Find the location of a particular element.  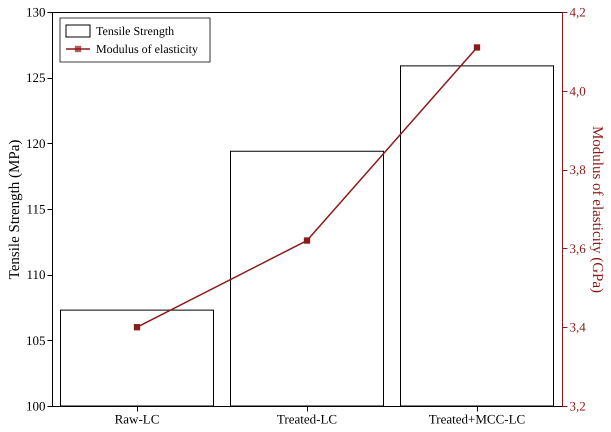

y-tick-label: 110 is located at coordinates (36, 274).